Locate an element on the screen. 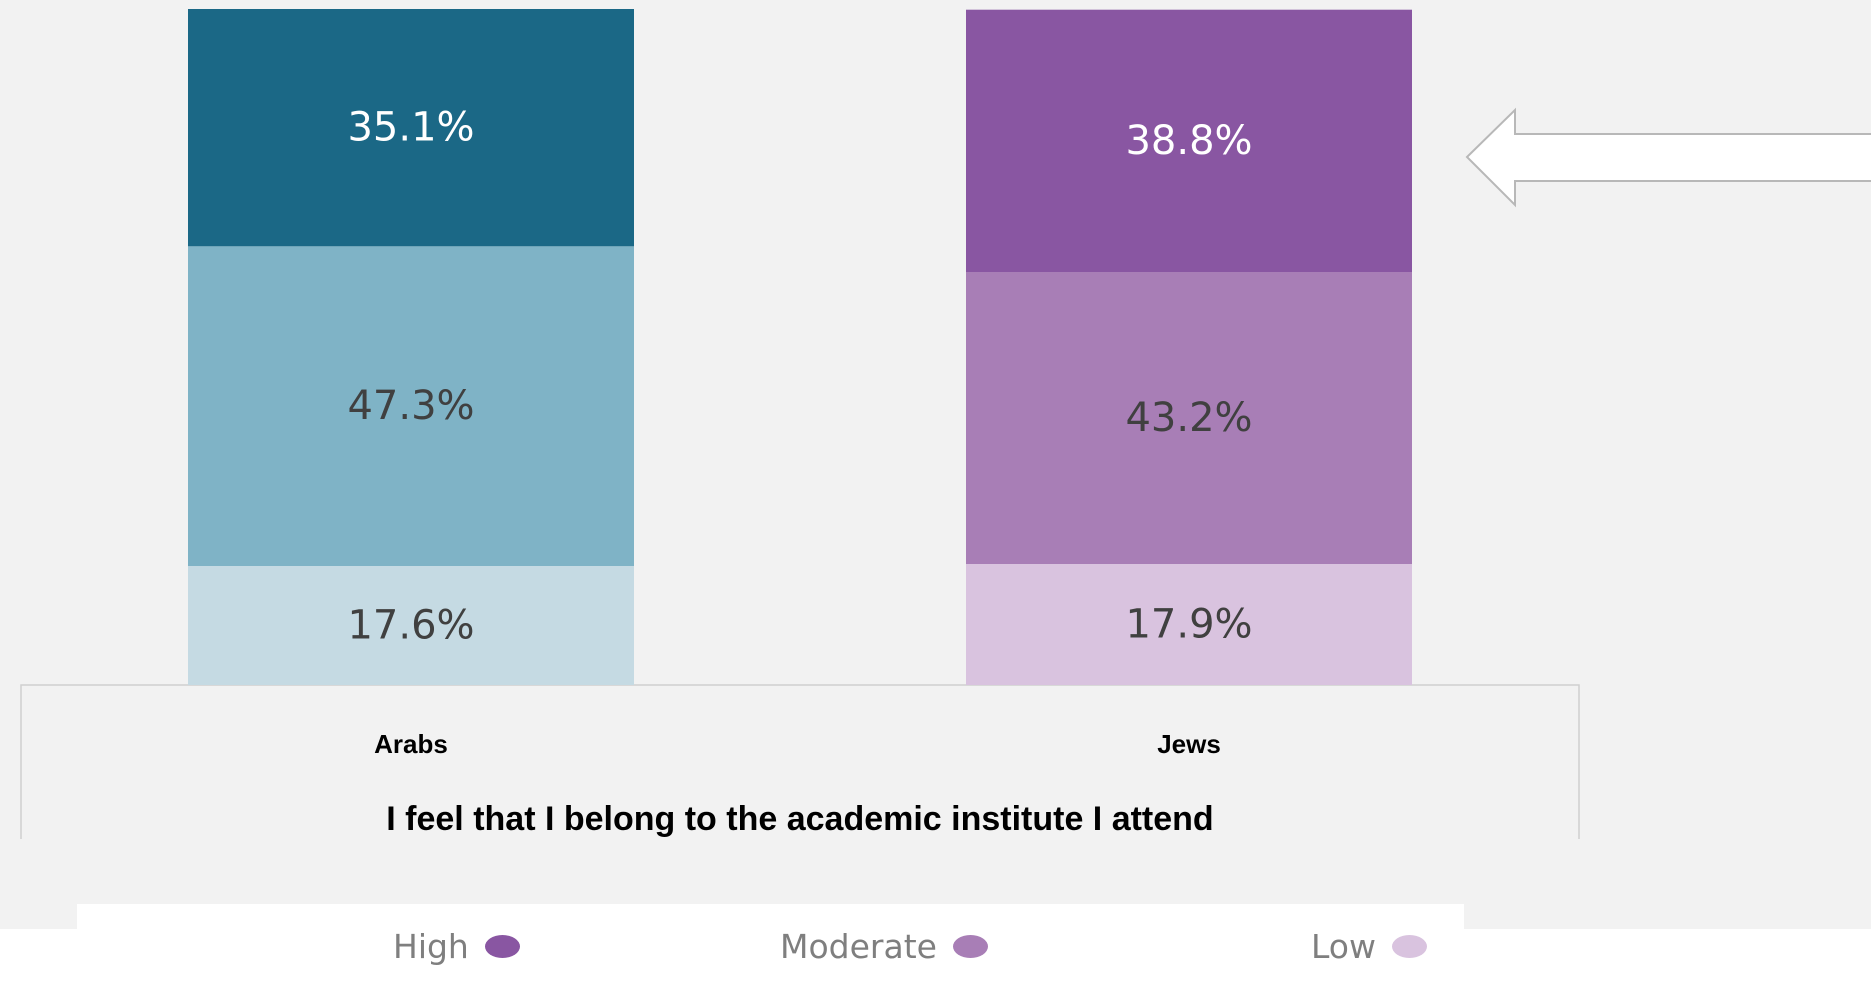 This screenshot has width=1871, height=983. legend-item-moderate: Moderate is located at coordinates (884, 946).